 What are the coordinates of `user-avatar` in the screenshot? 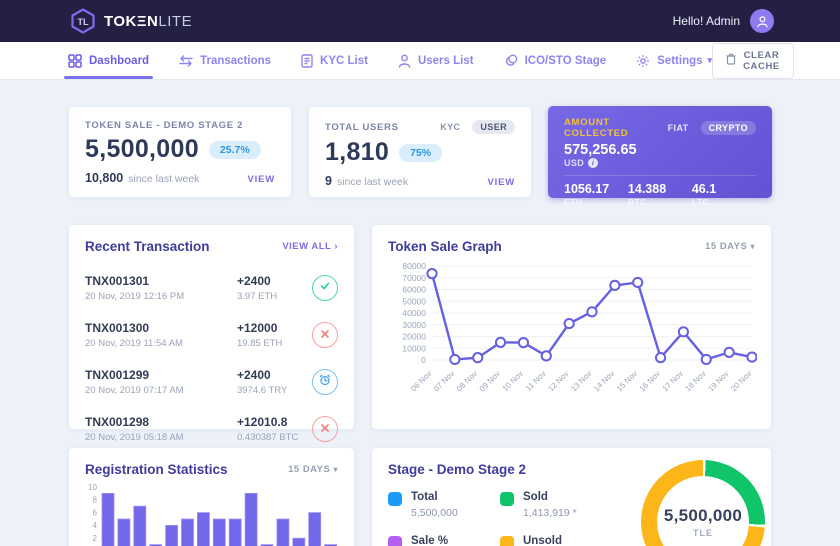 It's located at (762, 21).